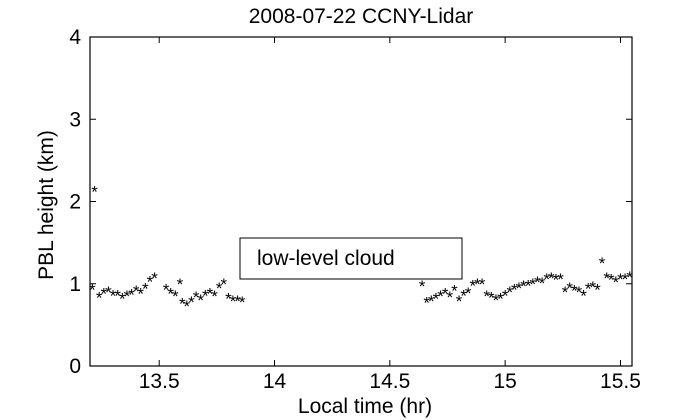 Image resolution: width=700 pixels, height=420 pixels. What do you see at coordinates (46, 205) in the screenshot?
I see `y-axis-title: PBL height (km)` at bounding box center [46, 205].